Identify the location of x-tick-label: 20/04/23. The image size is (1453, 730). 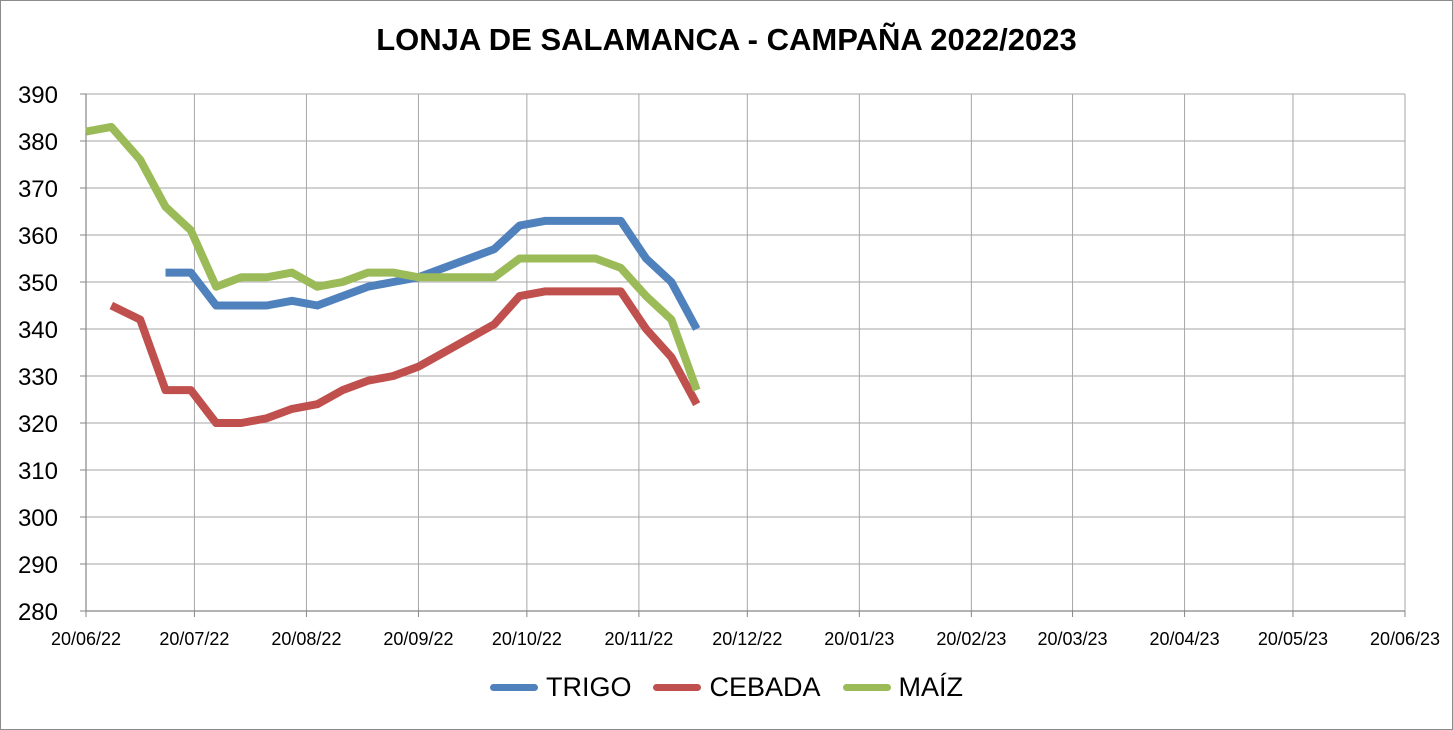
(1185, 639).